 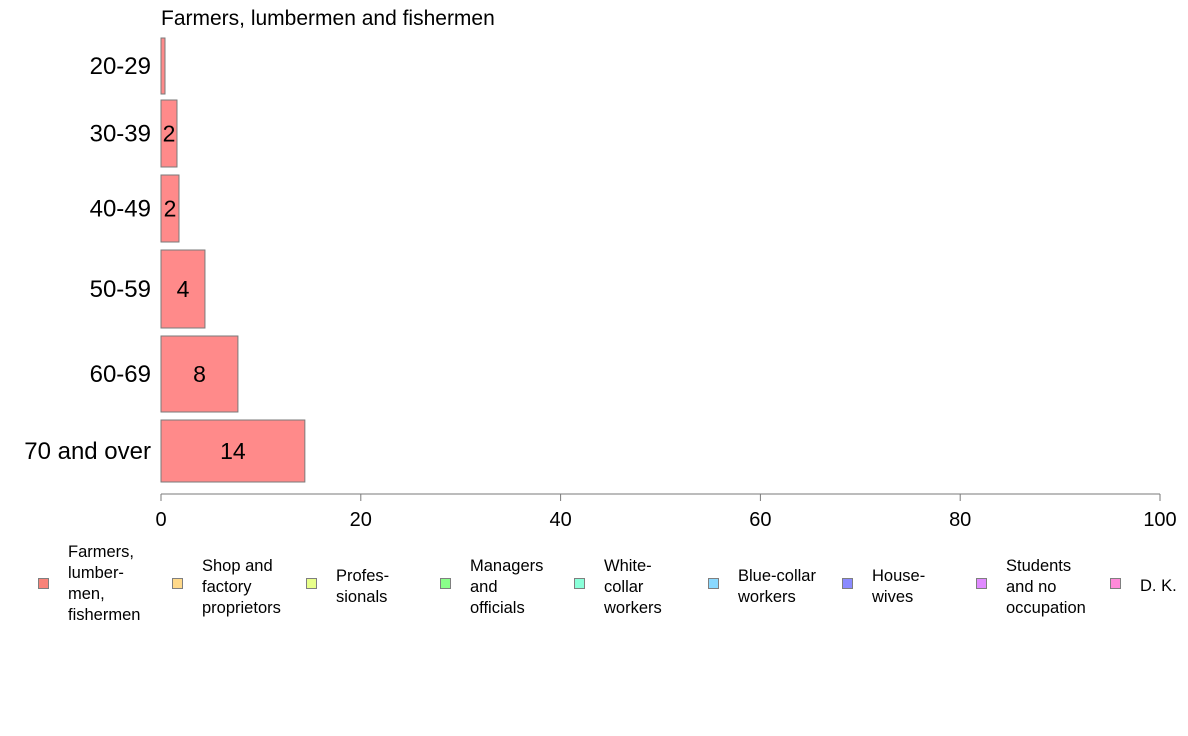 I want to click on legend-item: Students and no occupation, so click(x=1031, y=587).